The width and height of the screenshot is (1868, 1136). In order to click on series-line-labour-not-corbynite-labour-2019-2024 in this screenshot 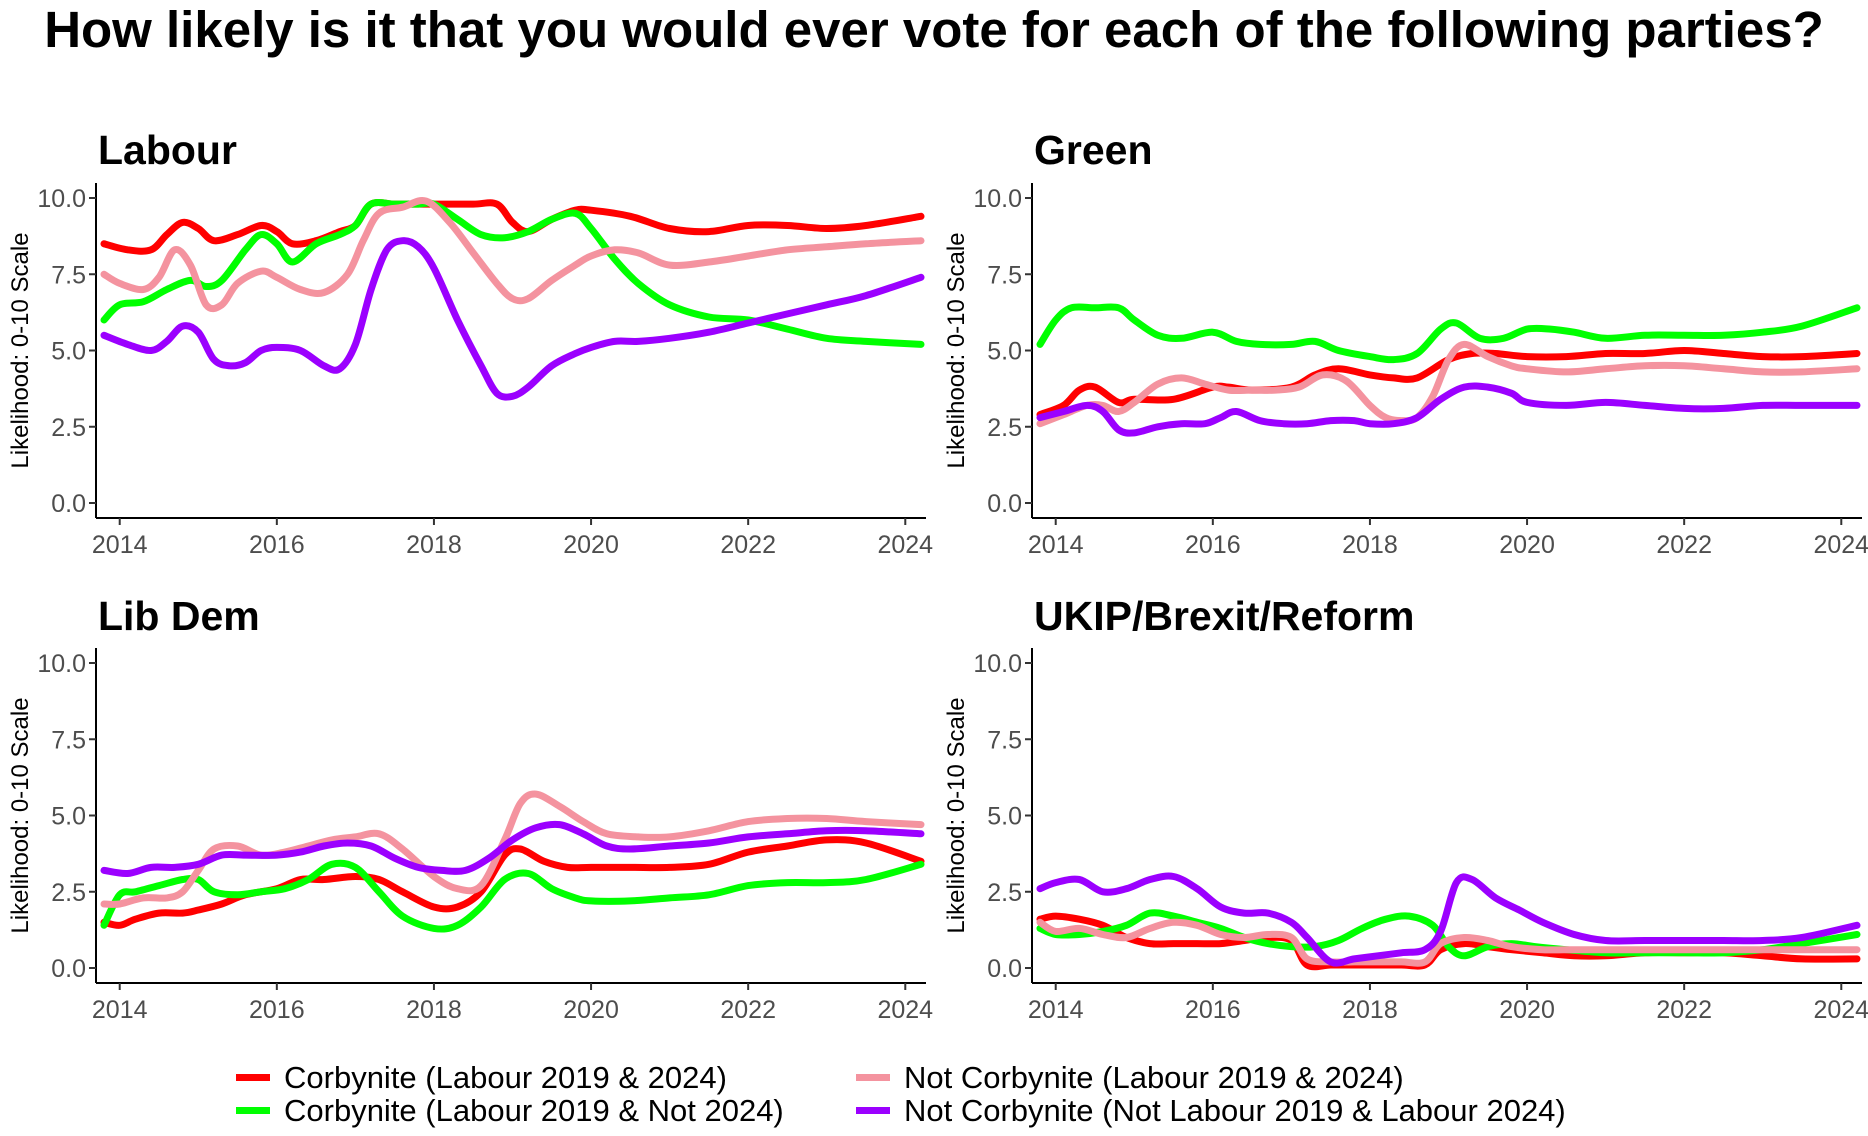, I will do `click(512, 255)`.